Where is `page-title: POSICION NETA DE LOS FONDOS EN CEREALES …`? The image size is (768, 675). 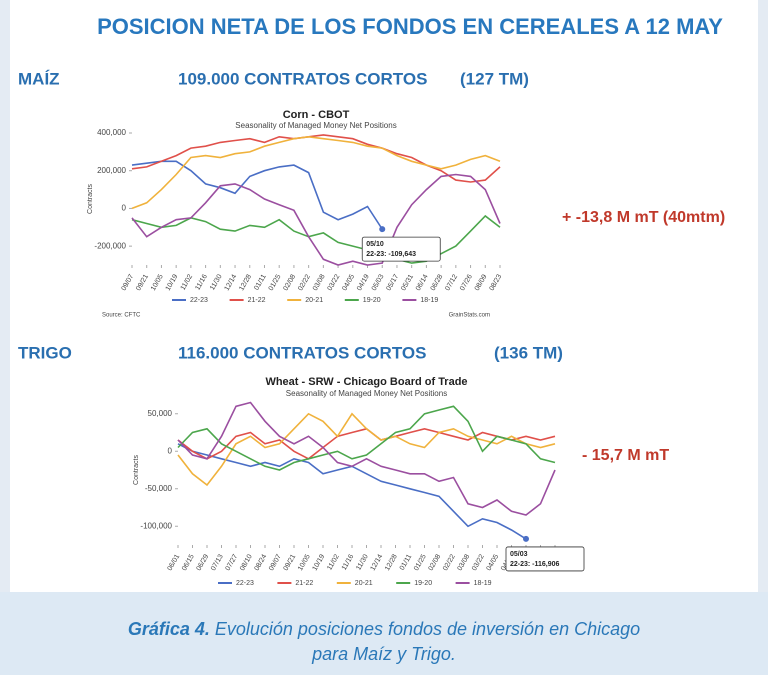
page-title: POSICION NETA DE LOS FONDOS EN CEREALES … is located at coordinates (410, 26).